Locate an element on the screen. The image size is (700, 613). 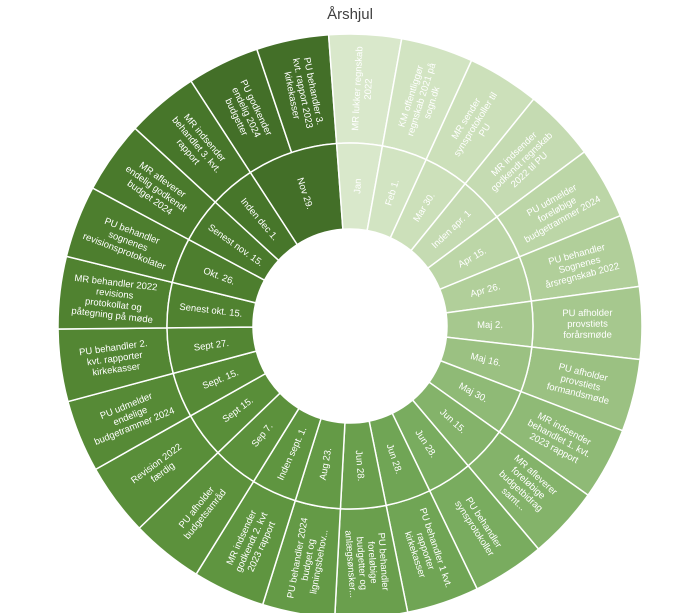
chart-title: Årshjul is located at coordinates (350, 14).